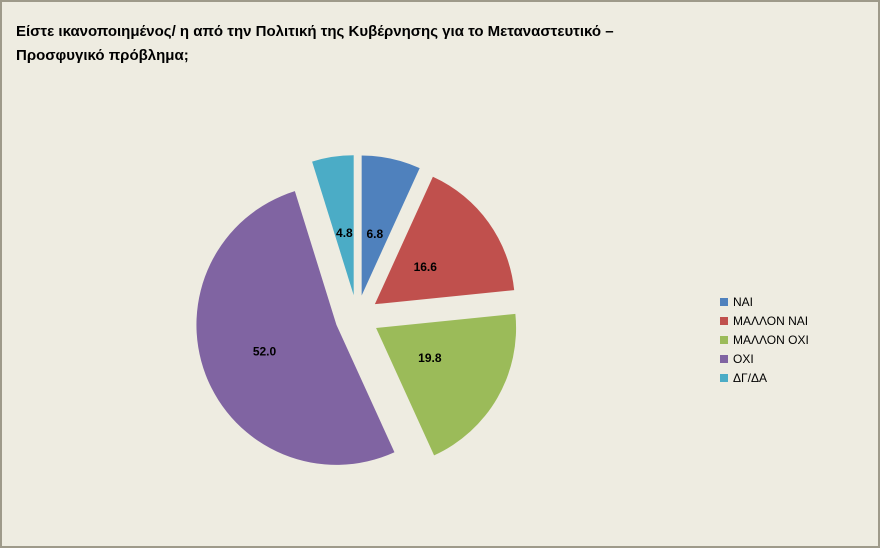 The width and height of the screenshot is (880, 548). What do you see at coordinates (430, 358) in the screenshot?
I see `data-label: 19.8` at bounding box center [430, 358].